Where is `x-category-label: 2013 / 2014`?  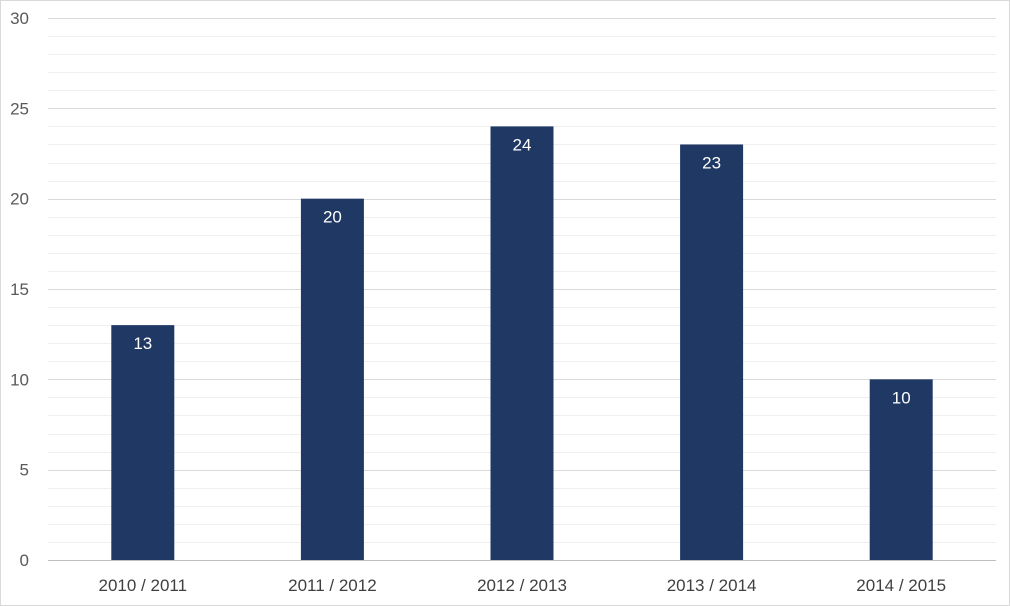
x-category-label: 2013 / 2014 is located at coordinates (712, 585).